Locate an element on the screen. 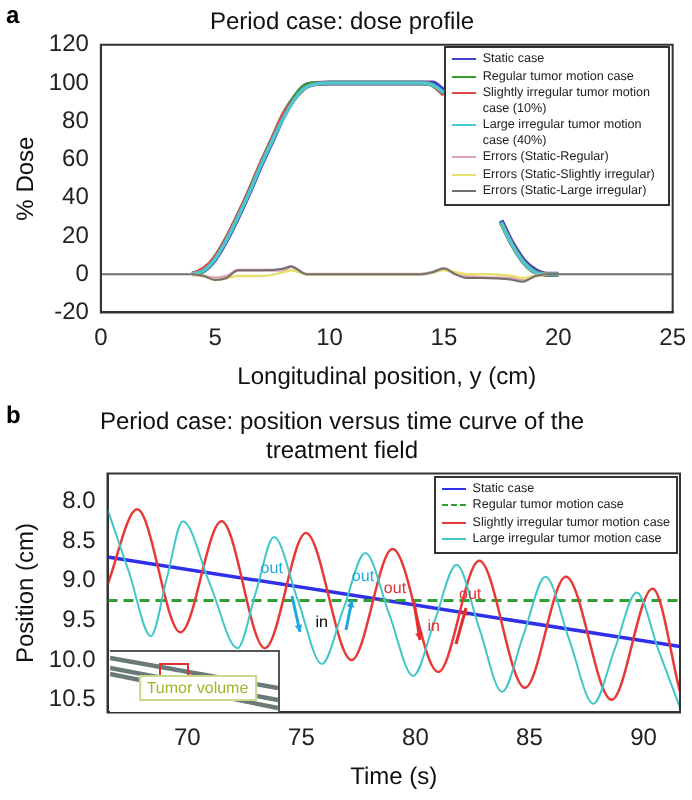 This screenshot has height=800, width=692. x-tick-label: 85 is located at coordinates (530, 737).